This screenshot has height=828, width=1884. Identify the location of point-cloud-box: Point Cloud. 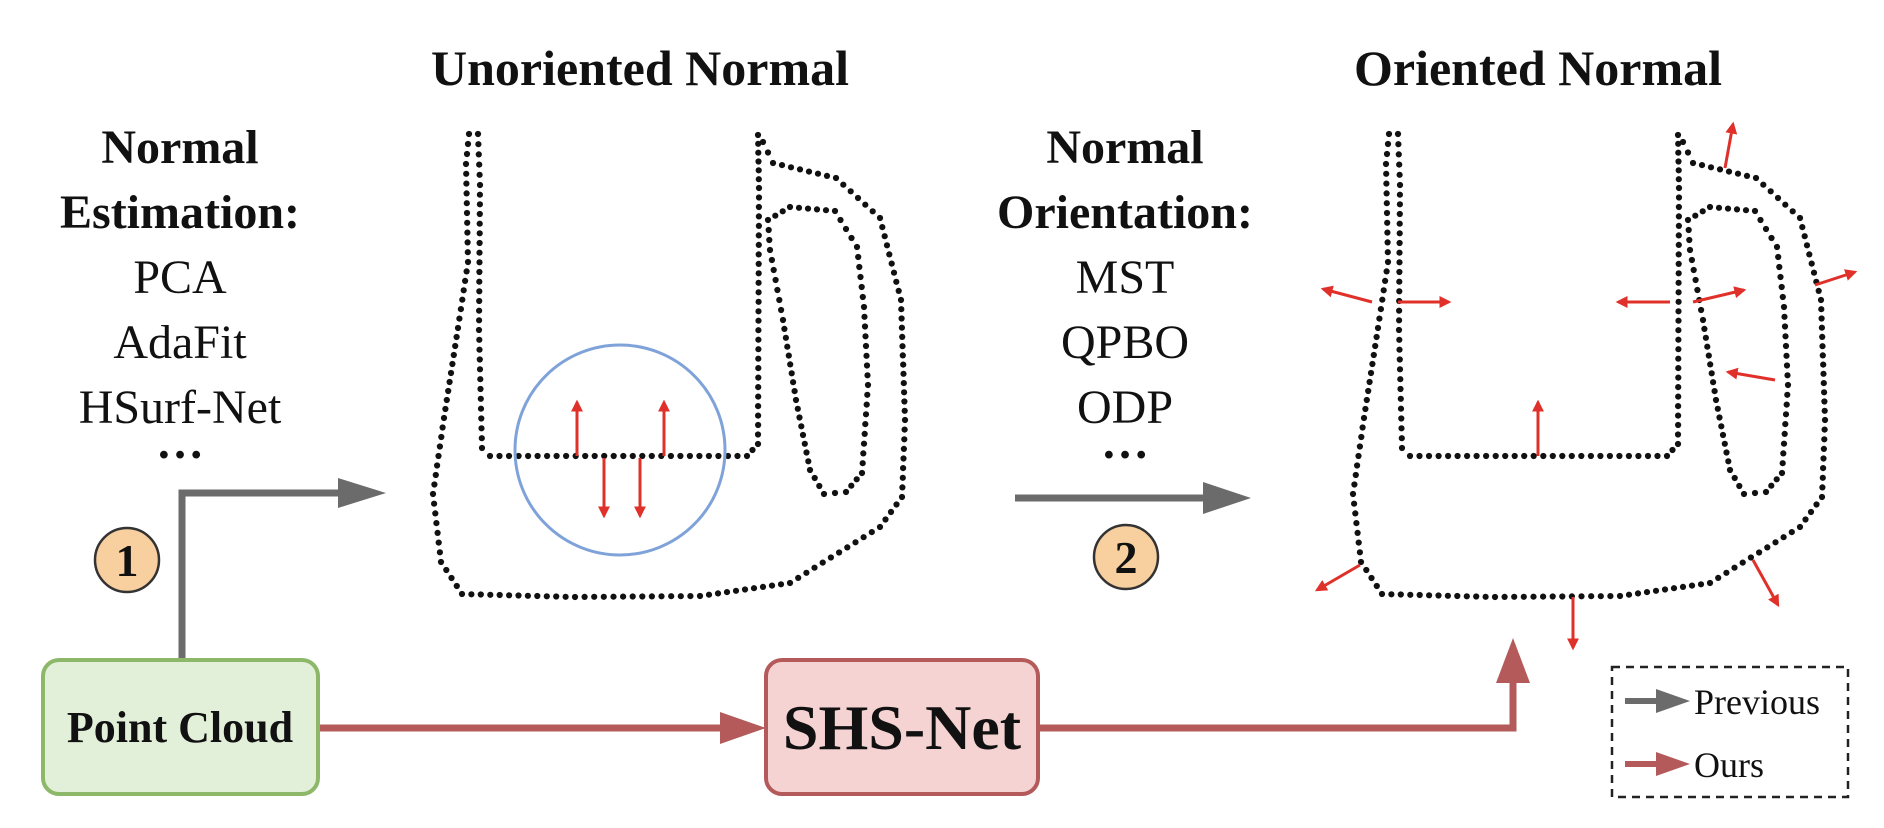
(180, 727).